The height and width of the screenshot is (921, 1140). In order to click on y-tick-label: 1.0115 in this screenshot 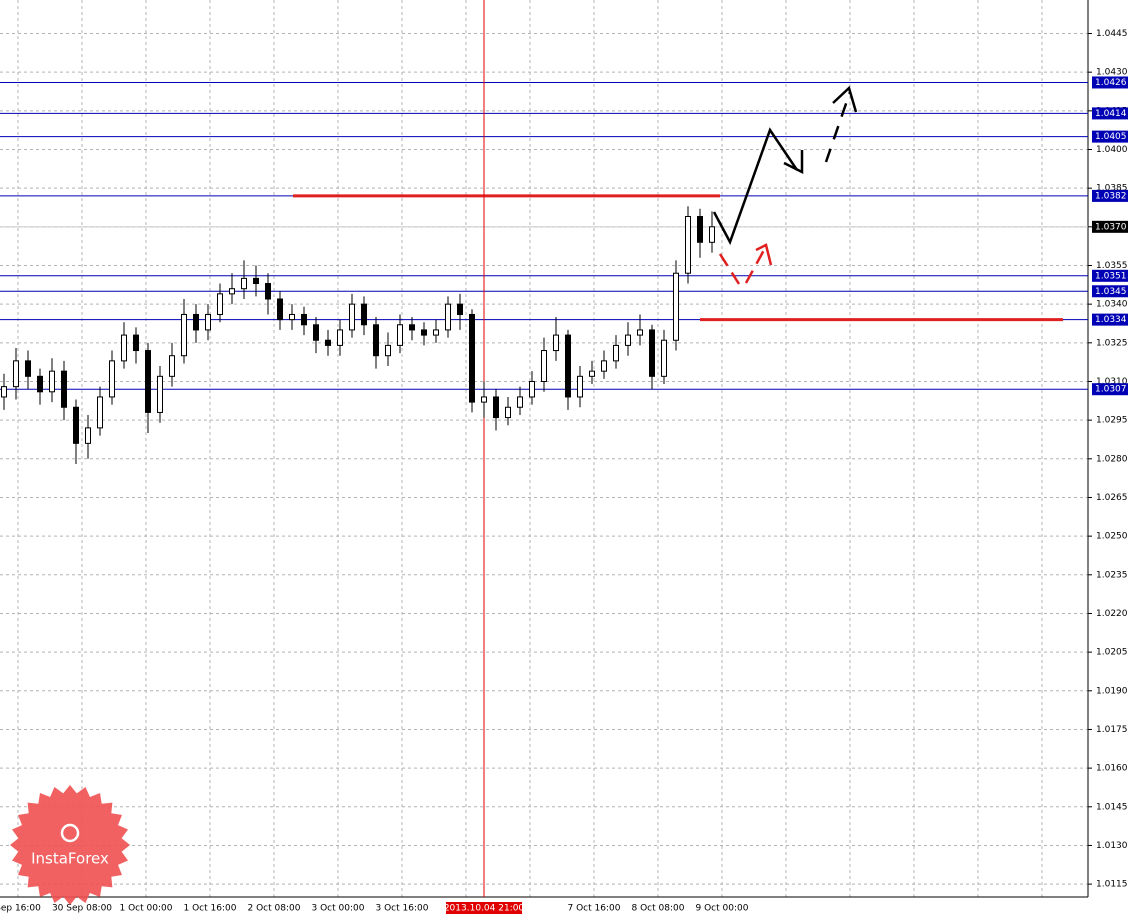, I will do `click(1112, 885)`.